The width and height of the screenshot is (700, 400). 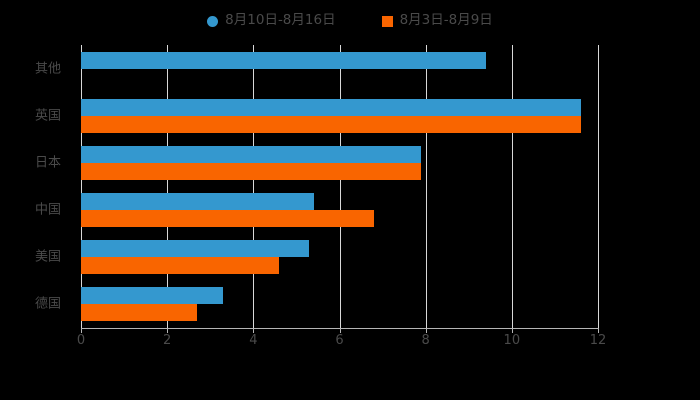 What do you see at coordinates (387, 21) in the screenshot?
I see `legend-square-marker-icon` at bounding box center [387, 21].